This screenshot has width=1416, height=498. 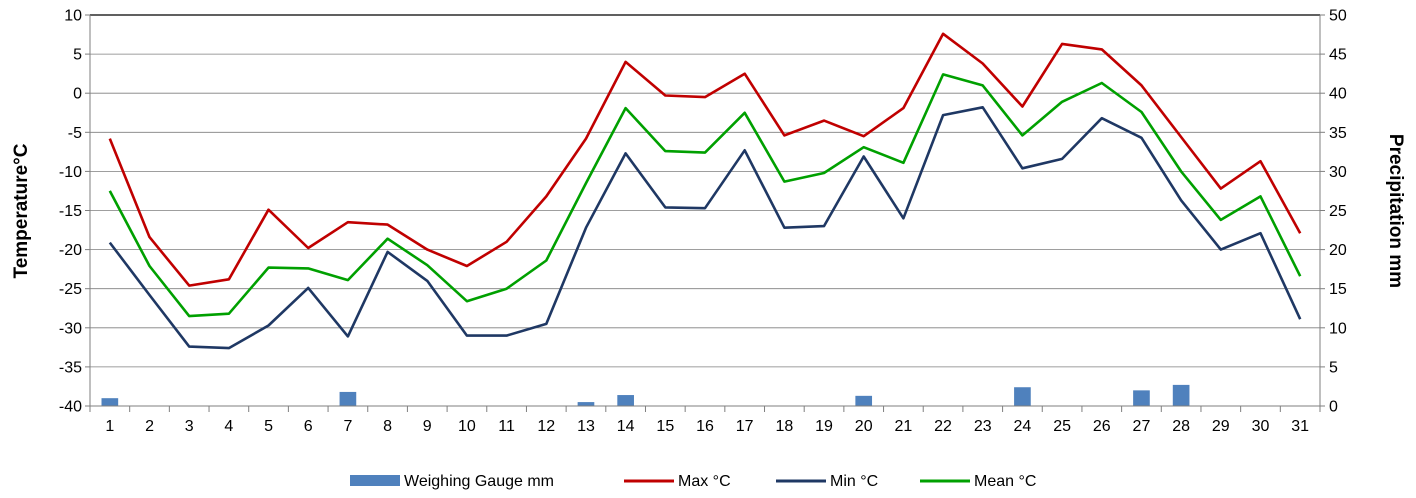 What do you see at coordinates (943, 426) in the screenshot?
I see `x-tick-label: 22` at bounding box center [943, 426].